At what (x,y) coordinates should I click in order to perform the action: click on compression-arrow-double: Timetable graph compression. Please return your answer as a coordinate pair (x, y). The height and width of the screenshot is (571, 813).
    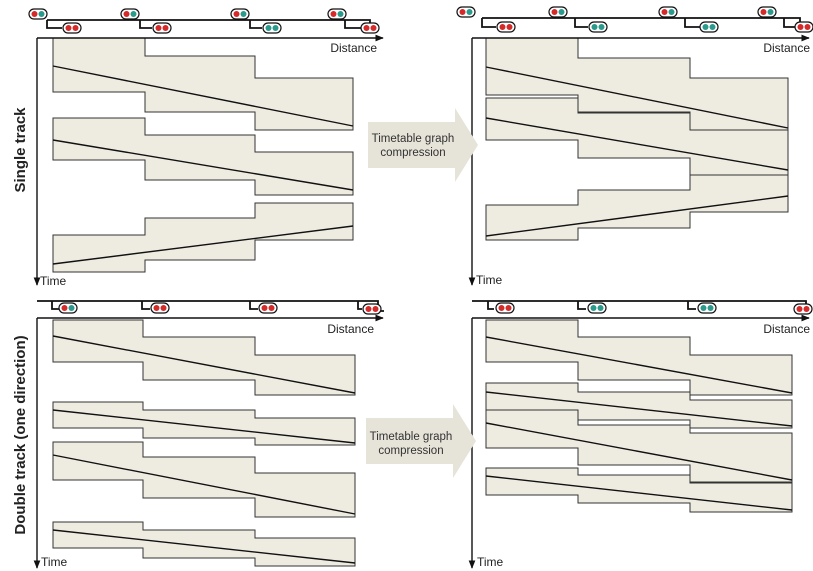
    Looking at the image, I should click on (421, 441).